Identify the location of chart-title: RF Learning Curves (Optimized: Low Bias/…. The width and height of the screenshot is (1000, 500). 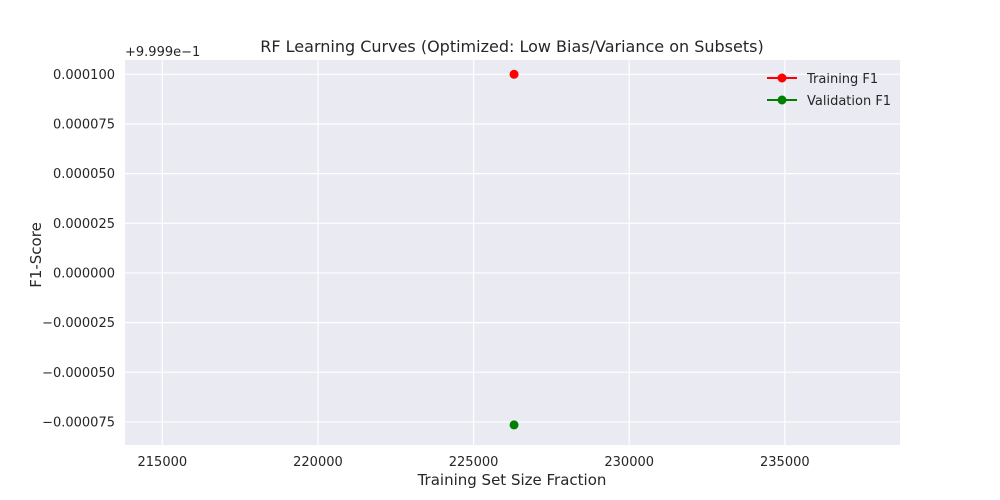
(511, 46).